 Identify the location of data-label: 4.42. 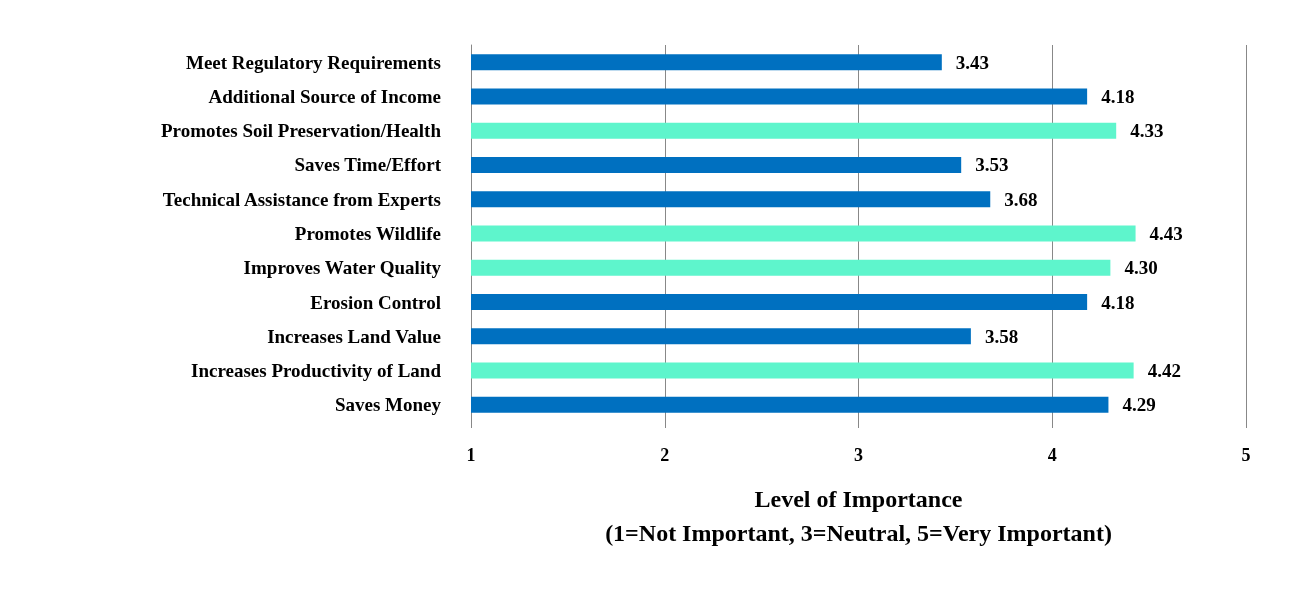
(1164, 371).